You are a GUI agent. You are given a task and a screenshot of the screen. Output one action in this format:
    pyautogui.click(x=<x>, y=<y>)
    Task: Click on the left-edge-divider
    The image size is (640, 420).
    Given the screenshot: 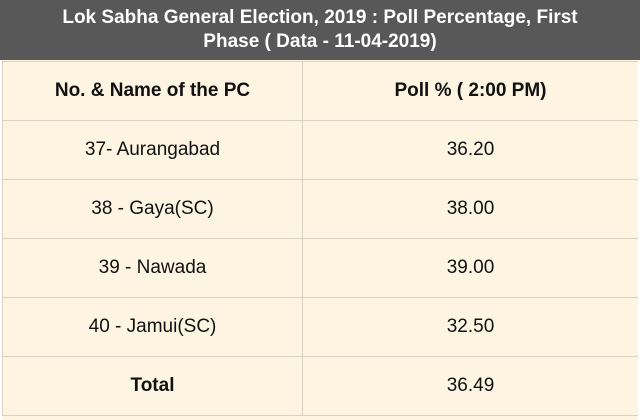 What is the action you would take?
    pyautogui.click(x=1, y=240)
    